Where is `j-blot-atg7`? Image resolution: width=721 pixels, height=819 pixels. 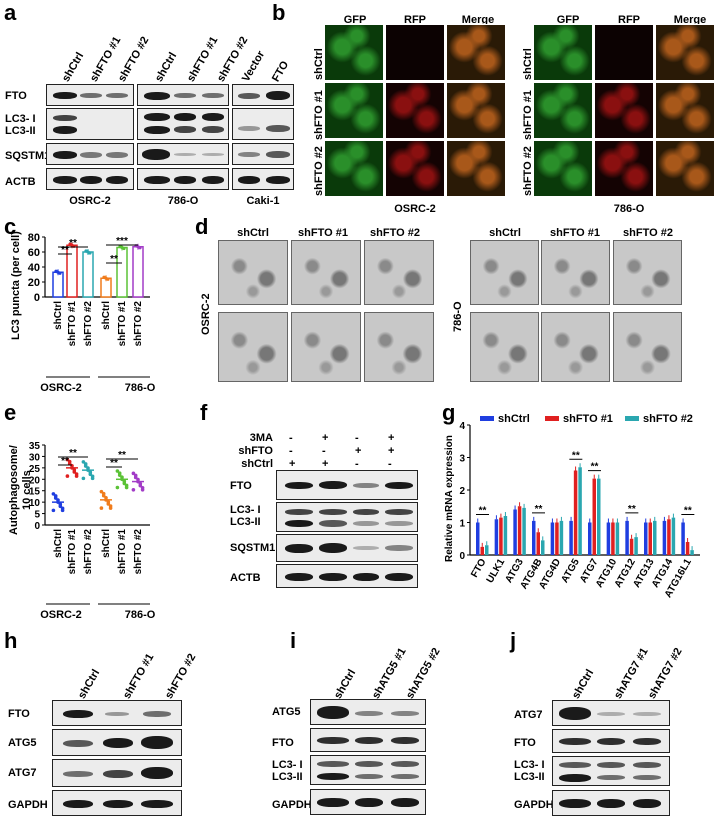 j-blot-atg7 is located at coordinates (611, 713).